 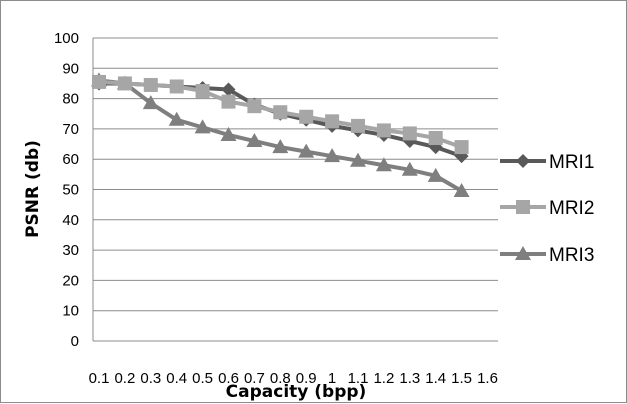 I want to click on y-tick-label: 90, so click(x=70, y=68).